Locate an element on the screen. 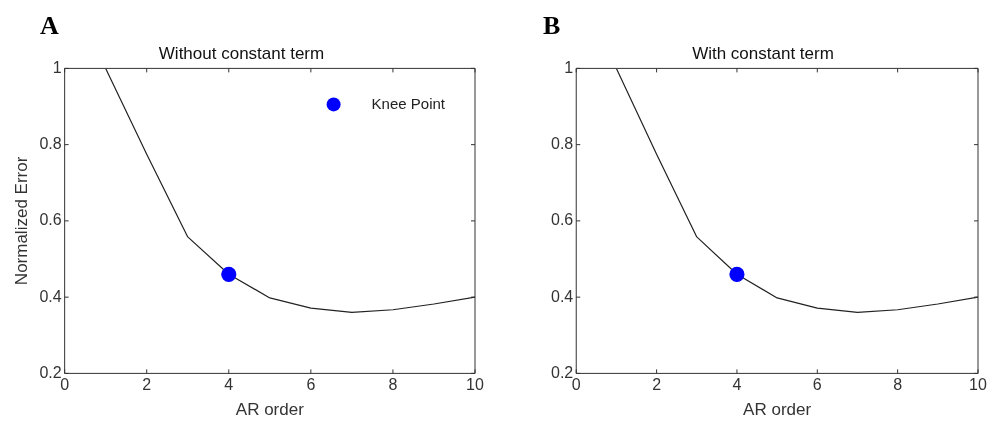  chart-title: Without constant term is located at coordinates (241, 53).